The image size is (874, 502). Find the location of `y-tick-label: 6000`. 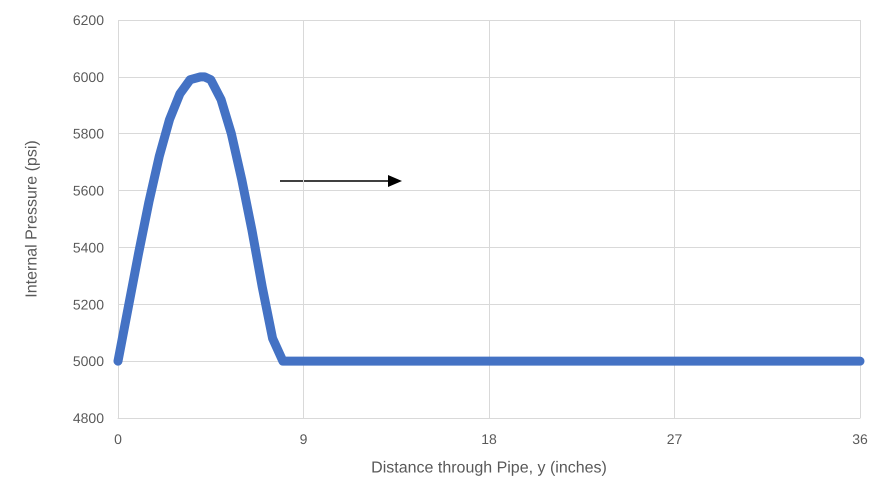

y-tick-label: 6000 is located at coordinates (88, 76).